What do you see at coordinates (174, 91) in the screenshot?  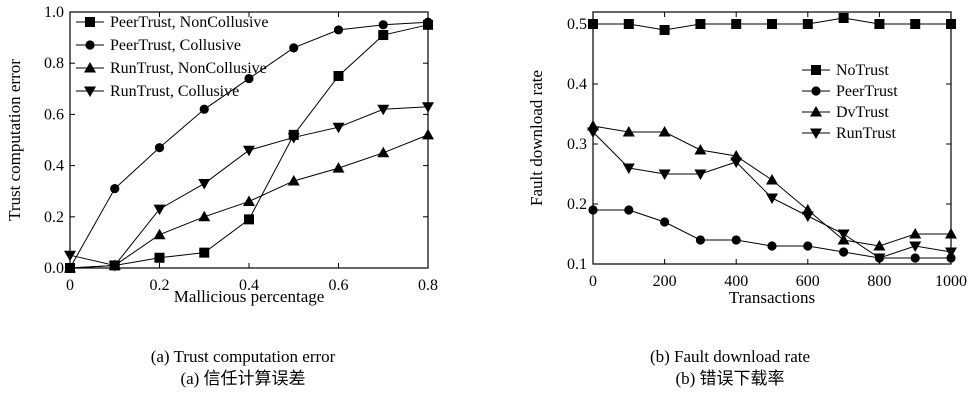 I see `chart0-legend-label: RunTrust, Collusive` at bounding box center [174, 91].